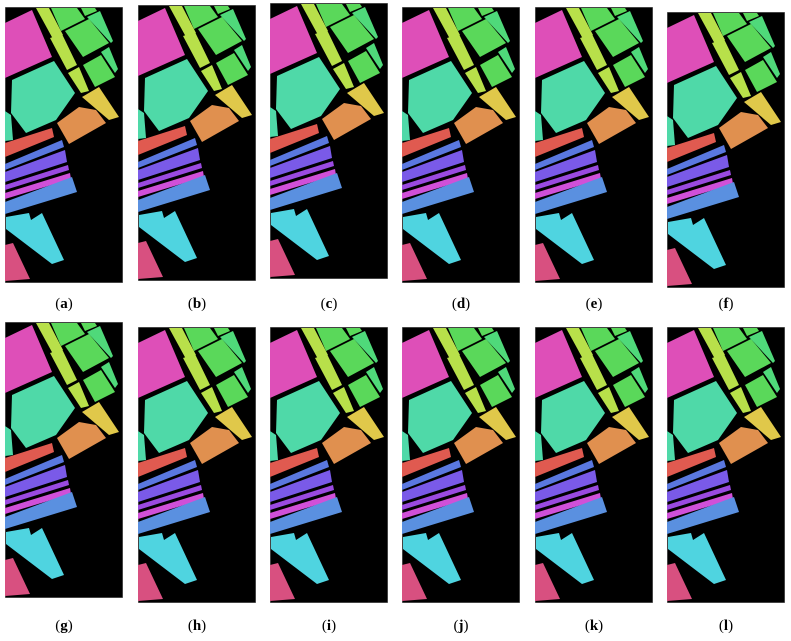  I want to click on panel-label: i, so click(329, 626).